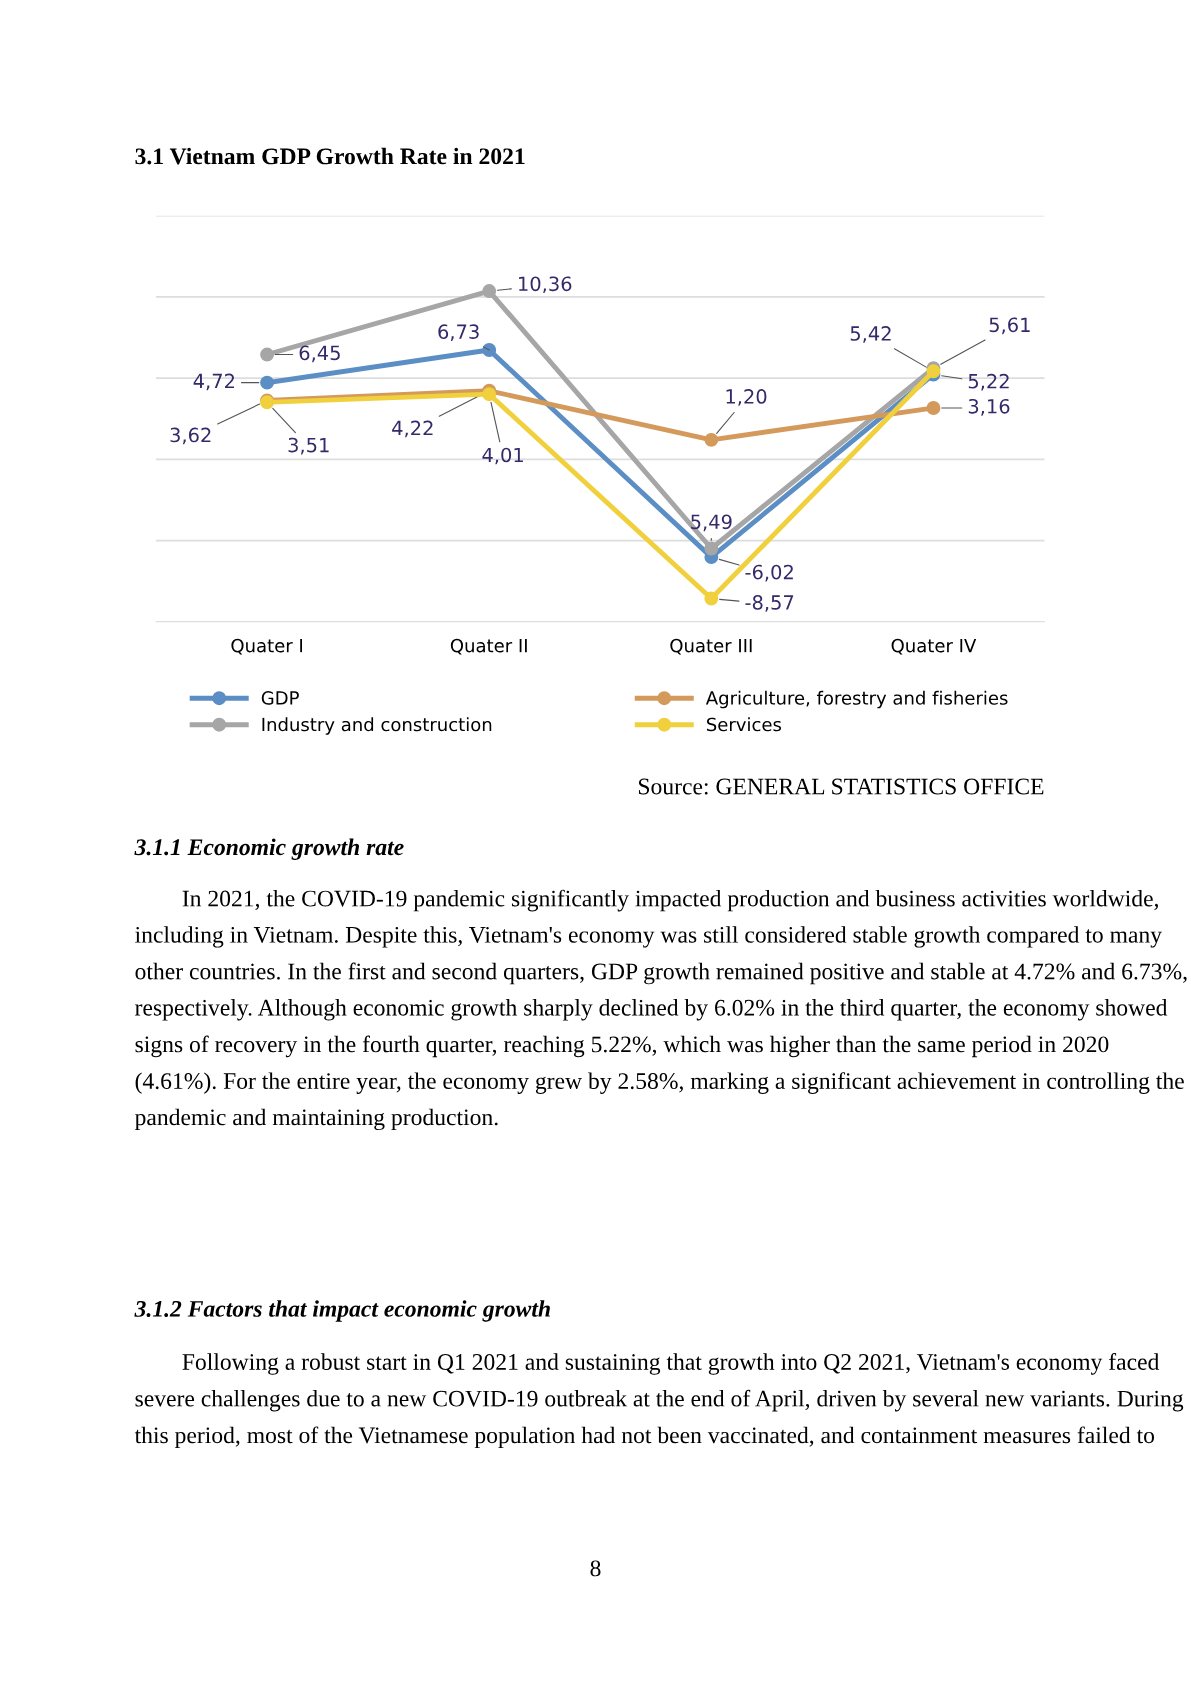 This screenshot has width=1191, height=1685. Describe the element at coordinates (319, 354) in the screenshot. I see `data-label: 6,45` at that location.